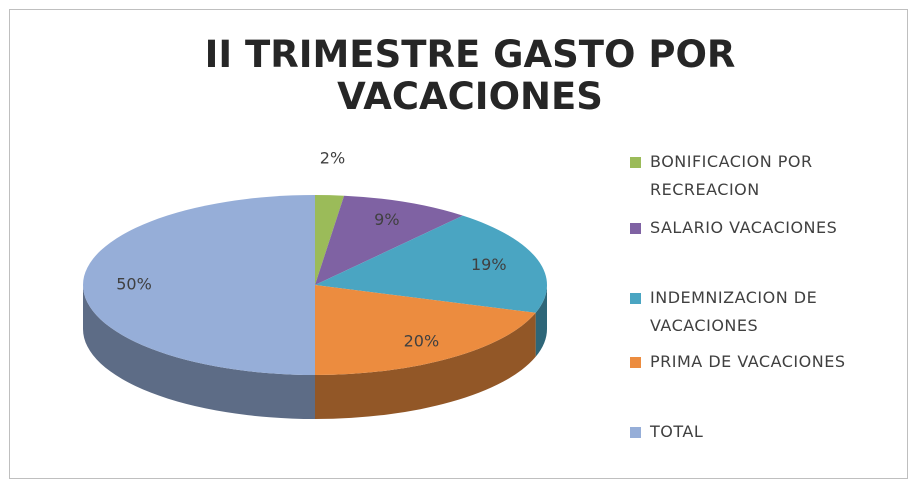  I want to click on data-label: 19%, so click(489, 264).